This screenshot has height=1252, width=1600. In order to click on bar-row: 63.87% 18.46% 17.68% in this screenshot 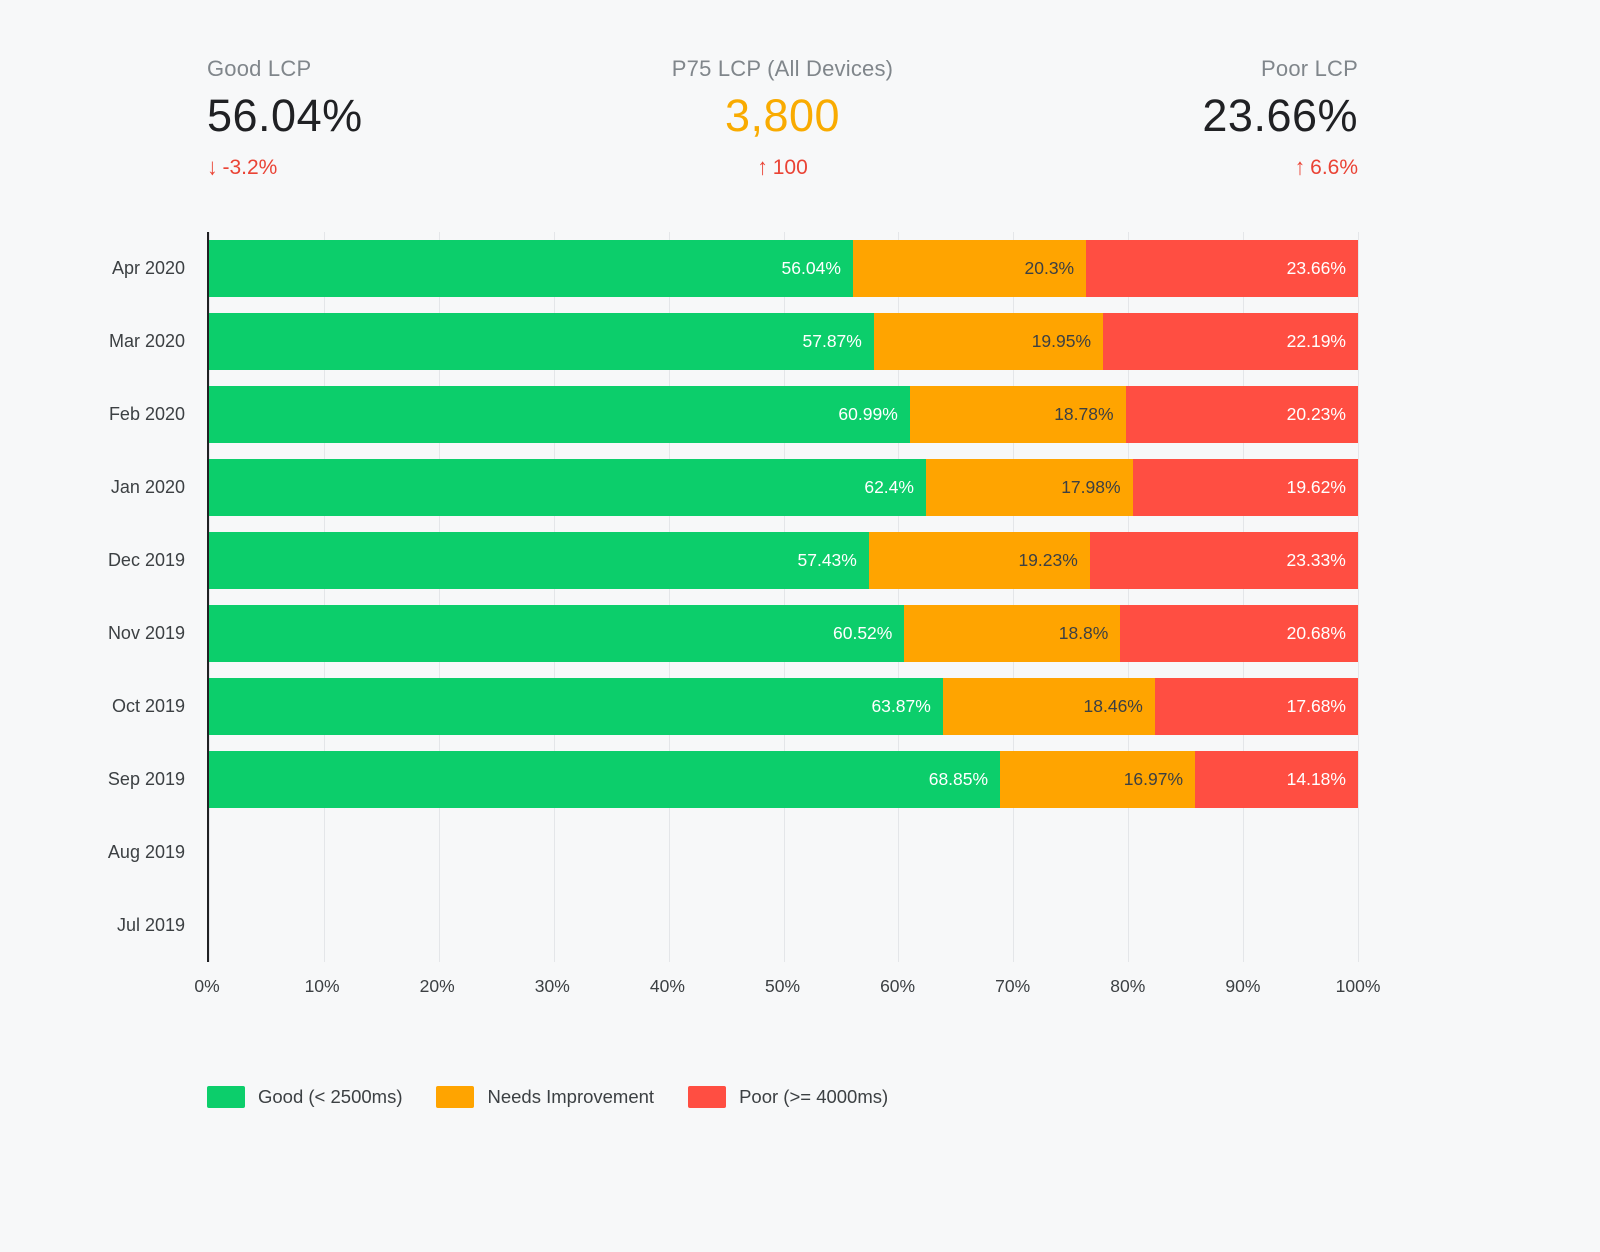, I will do `click(783, 706)`.